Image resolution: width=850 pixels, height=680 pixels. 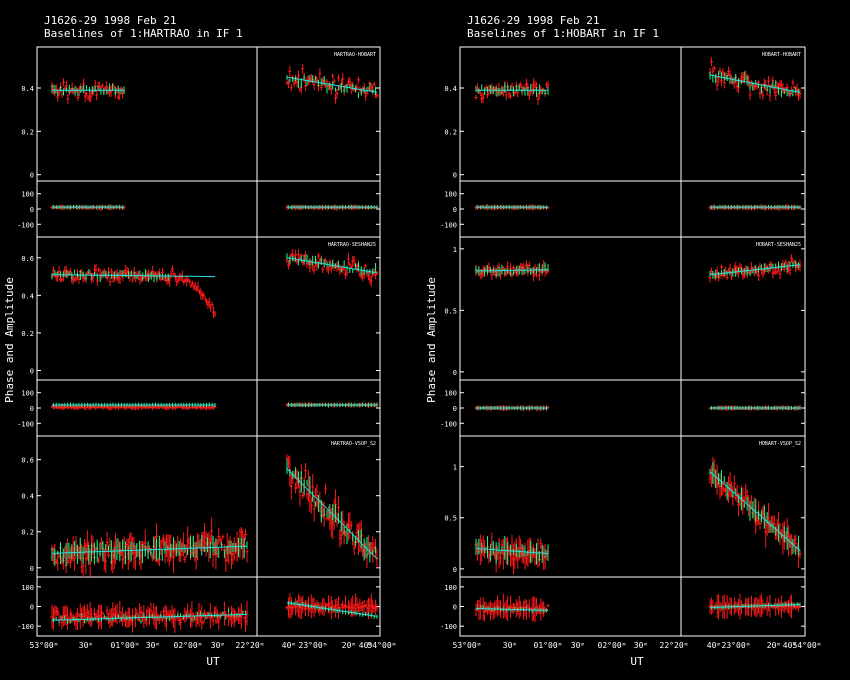 What do you see at coordinates (780, 444) in the screenshot?
I see `baseline-label: HOBART-VSOP_S2` at bounding box center [780, 444].